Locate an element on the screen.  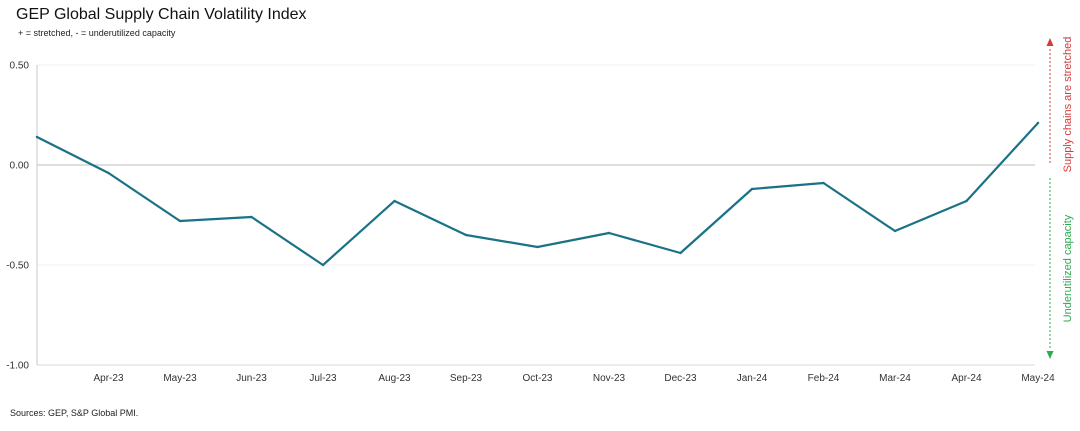
underutilized-arrow-head is located at coordinates (1050, 355).